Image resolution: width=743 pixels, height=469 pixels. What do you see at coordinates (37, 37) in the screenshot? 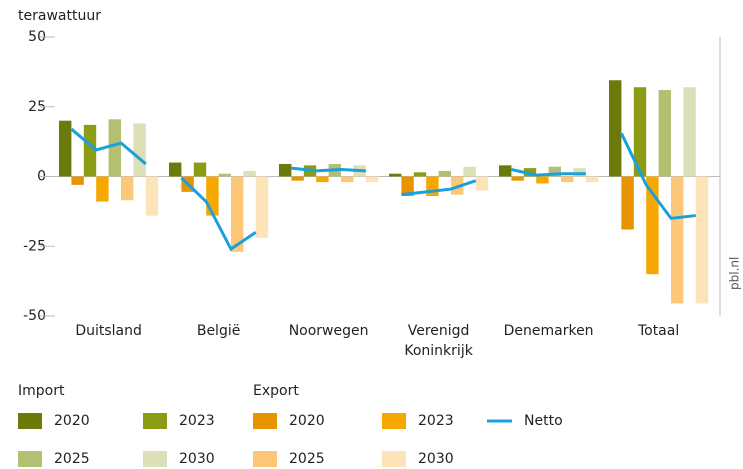
I see `y-tick-label: 50` at bounding box center [37, 37].